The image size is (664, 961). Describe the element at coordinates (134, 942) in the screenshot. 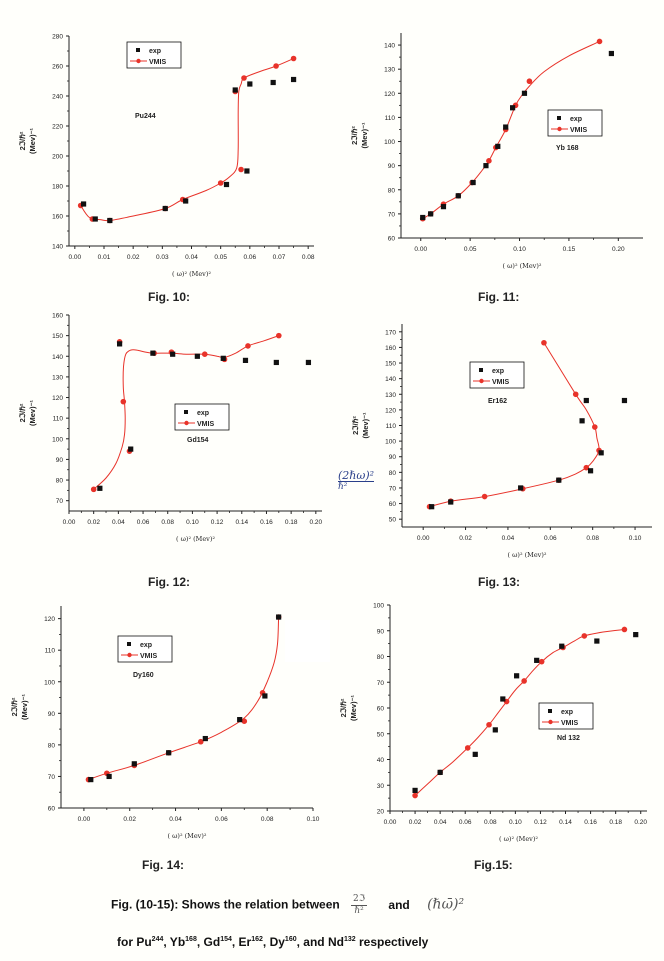

I see `caption-text: for Pu` at that location.